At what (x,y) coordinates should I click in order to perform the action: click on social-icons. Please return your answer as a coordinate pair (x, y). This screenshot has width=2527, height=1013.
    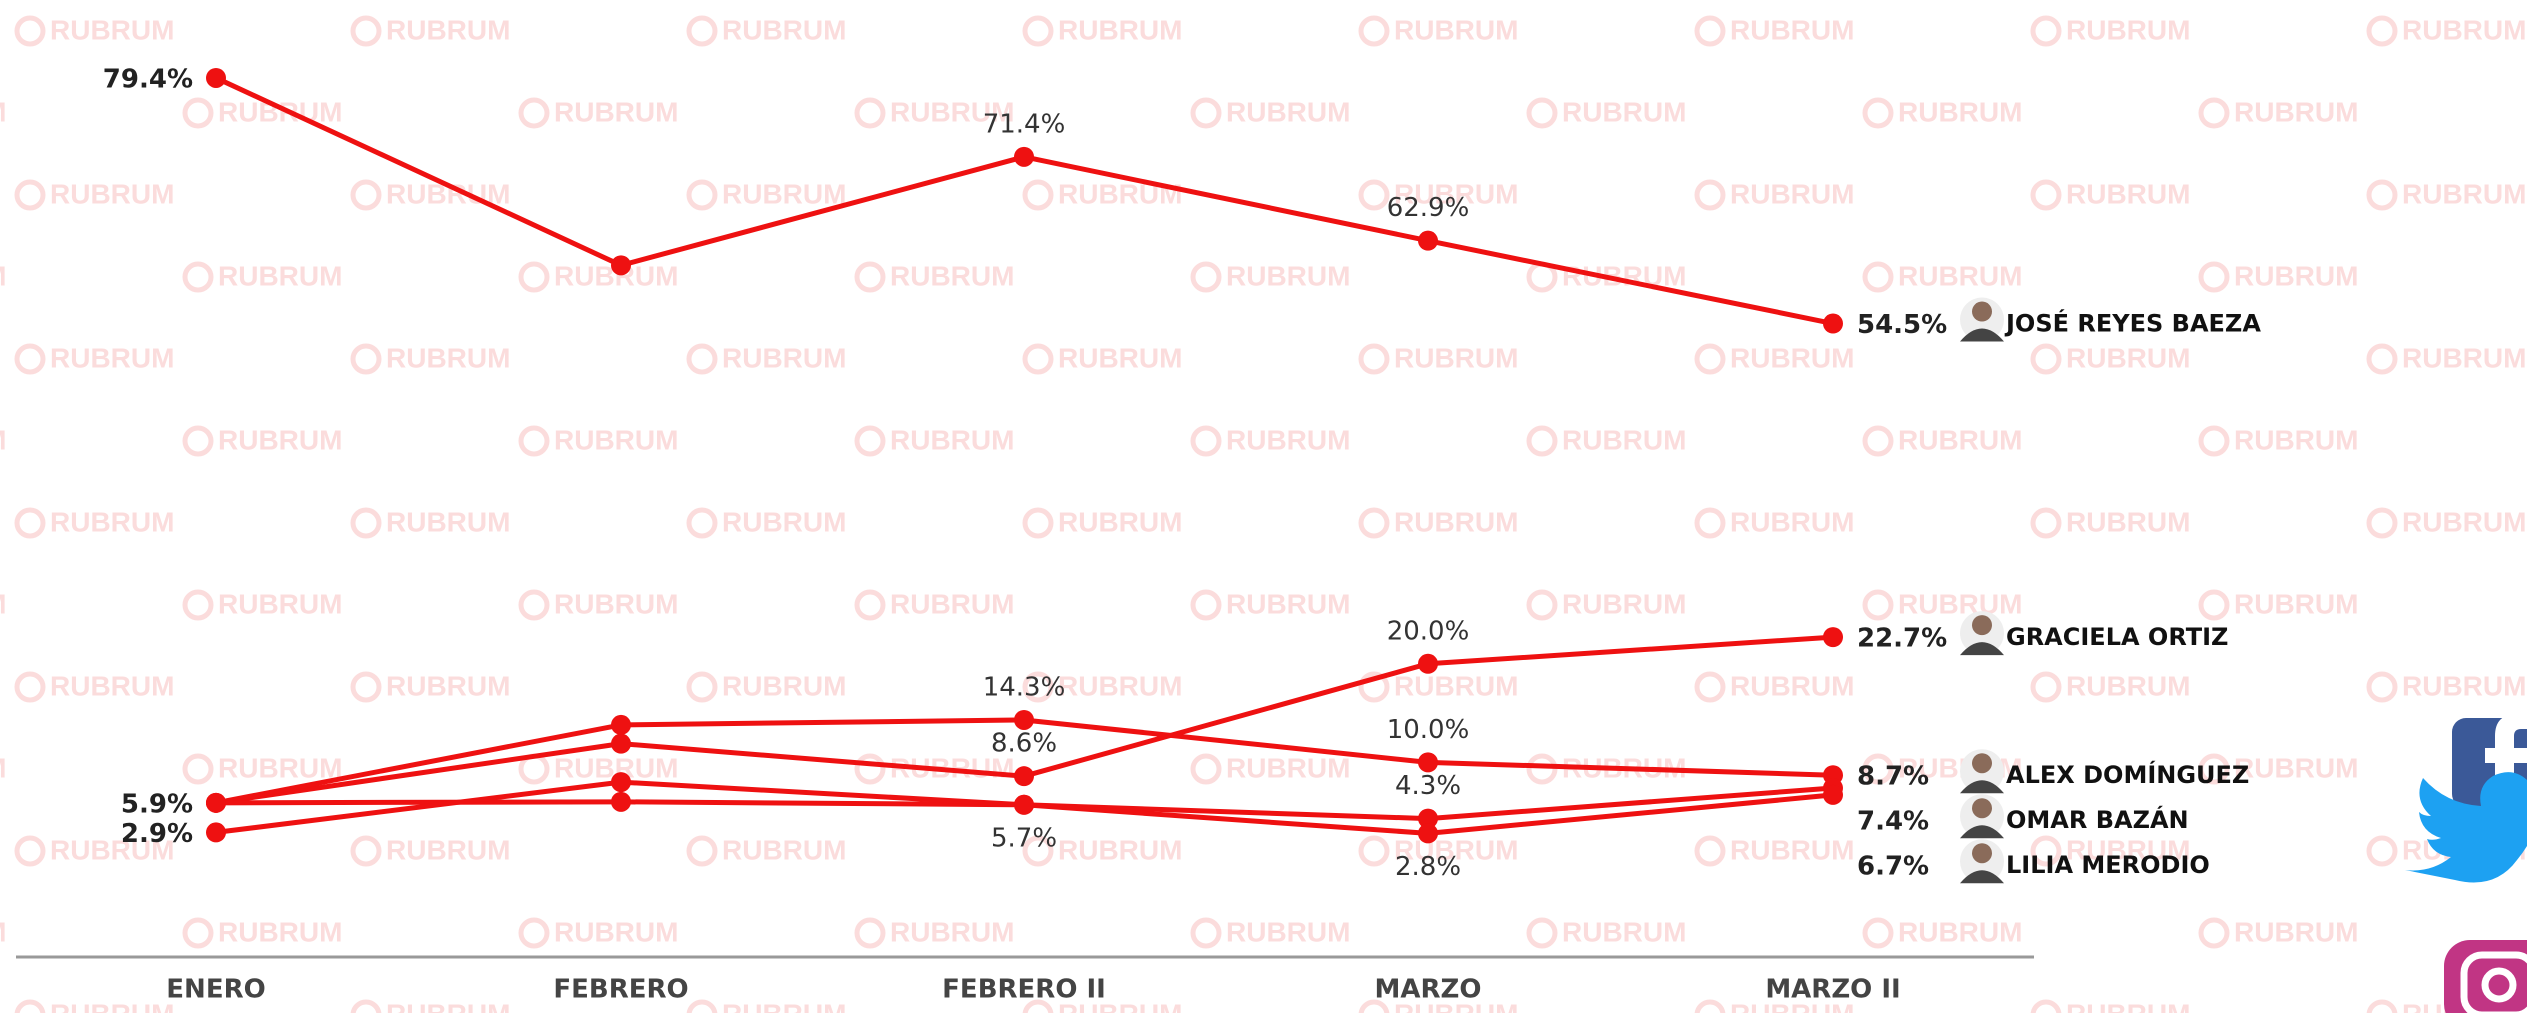
    Looking at the image, I should click on (2466, 863).